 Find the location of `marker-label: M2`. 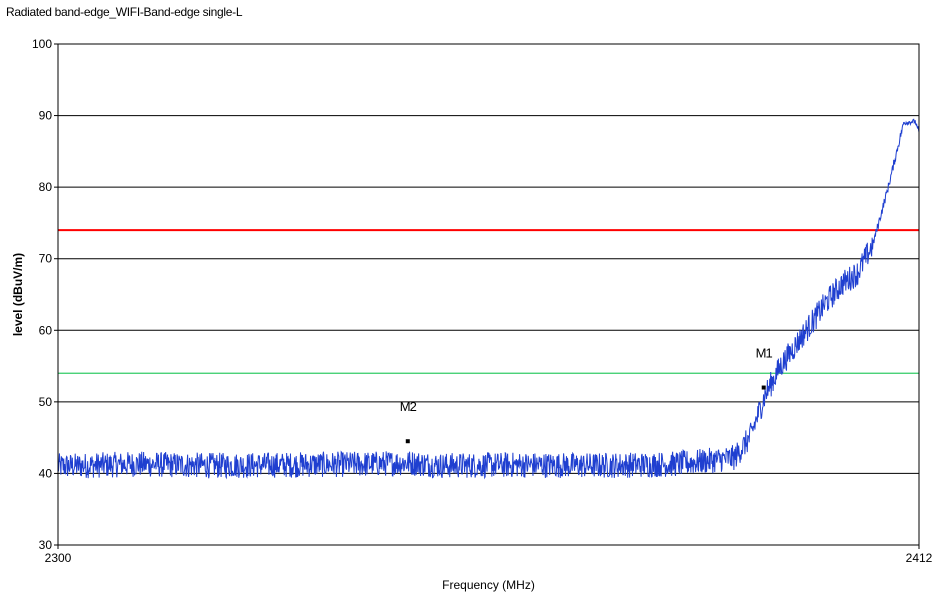

marker-label: M2 is located at coordinates (408, 406).